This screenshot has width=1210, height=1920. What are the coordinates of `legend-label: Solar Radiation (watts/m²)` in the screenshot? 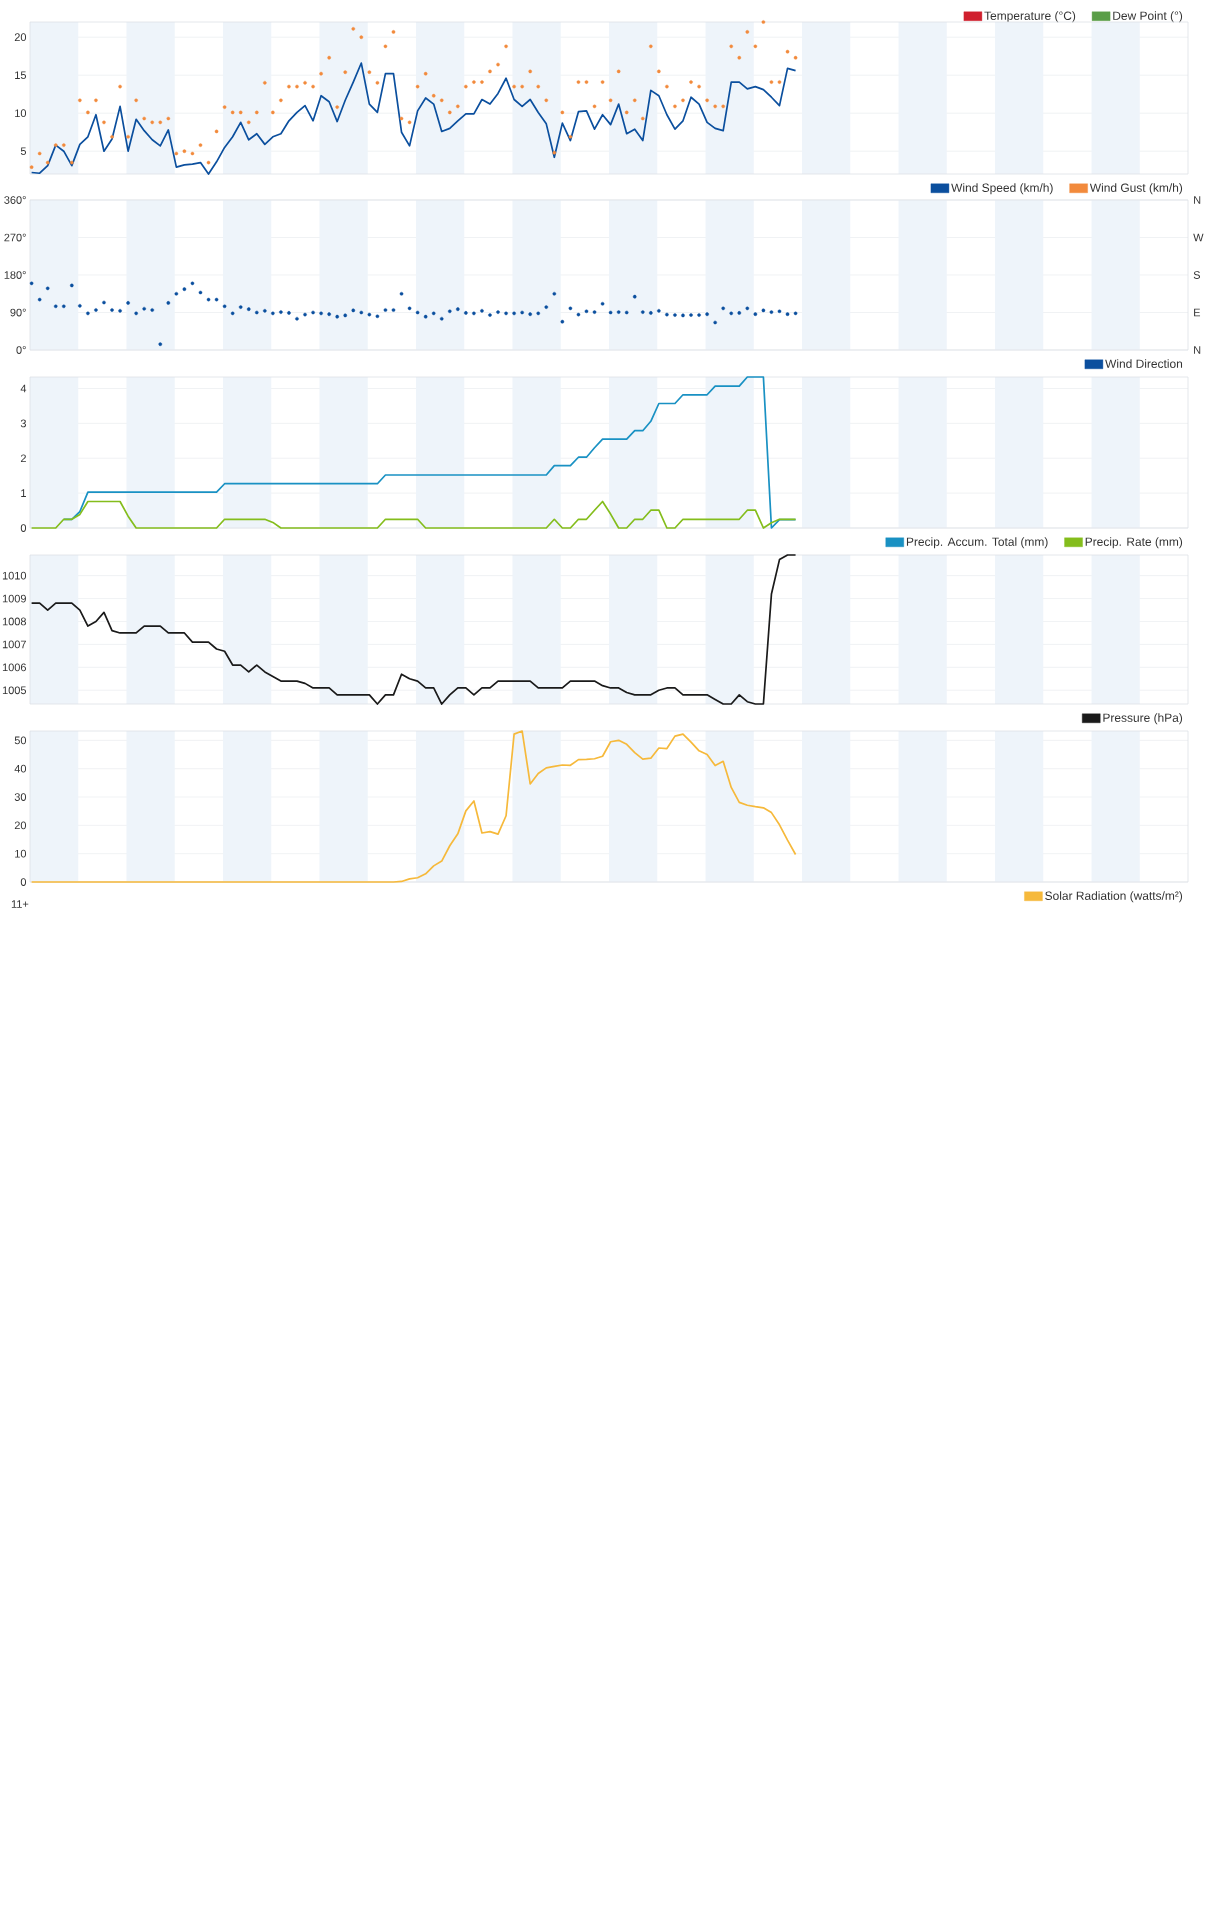 It's located at (1114, 897).